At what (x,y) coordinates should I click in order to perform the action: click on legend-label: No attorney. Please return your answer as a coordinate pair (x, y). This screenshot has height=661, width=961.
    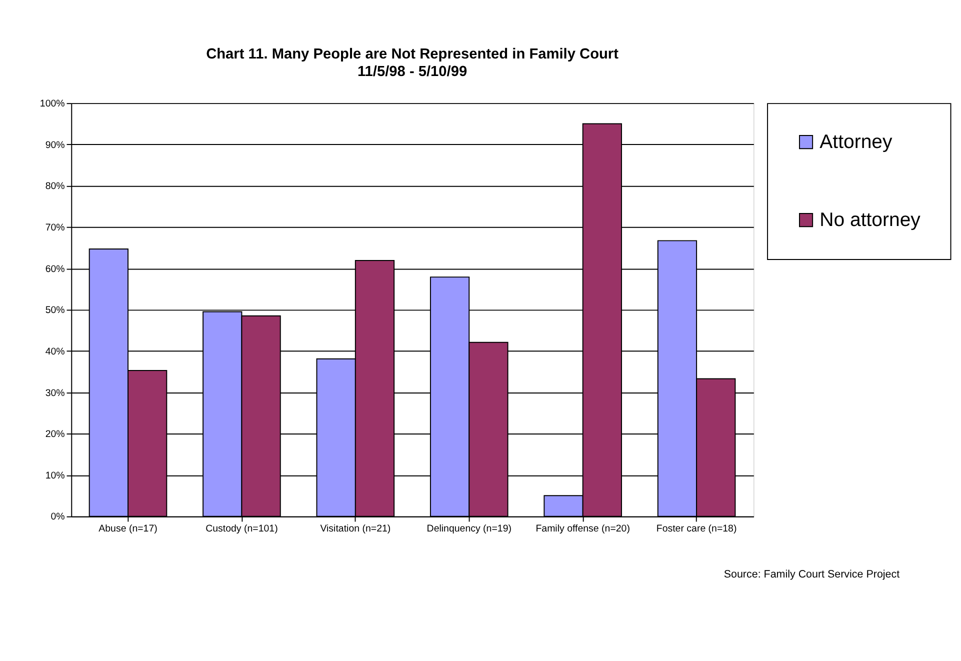
    Looking at the image, I should click on (870, 219).